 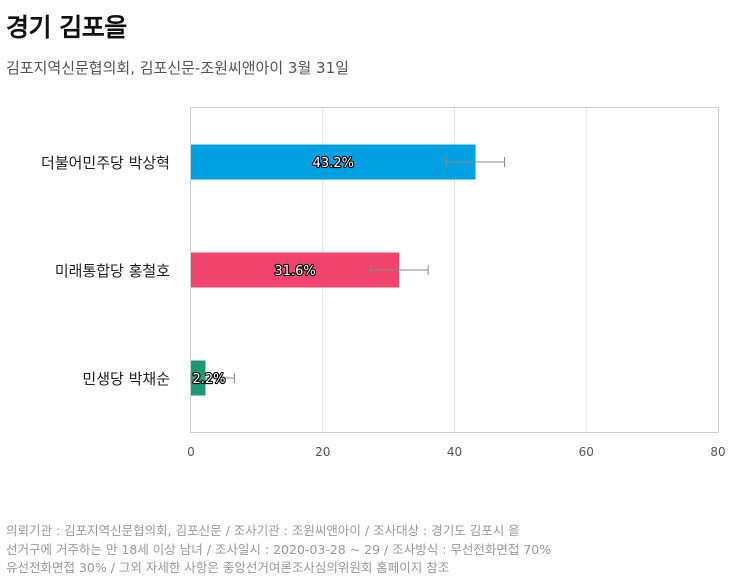 I want to click on category-label: 민생당 박채순, so click(x=126, y=379).